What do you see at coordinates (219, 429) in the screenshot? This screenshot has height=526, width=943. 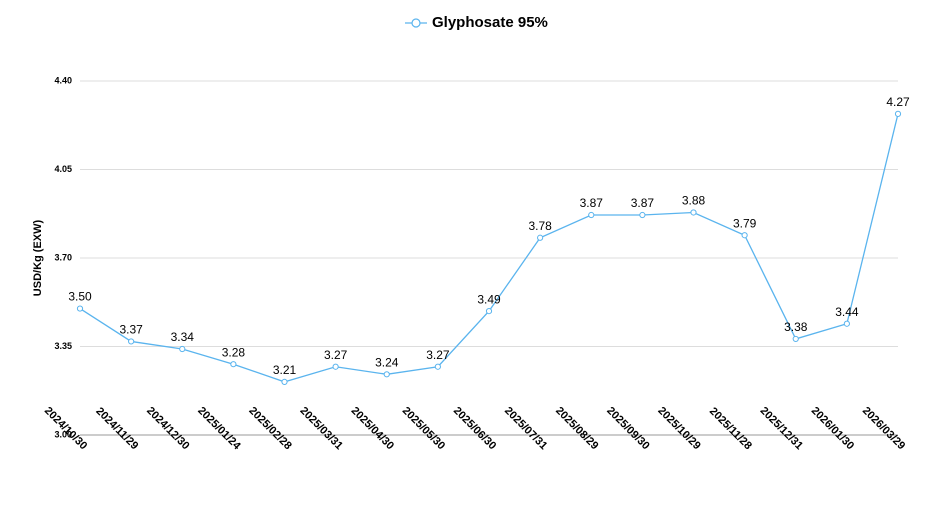 I see `x-tick-label: 2025/01/24` at bounding box center [219, 429].